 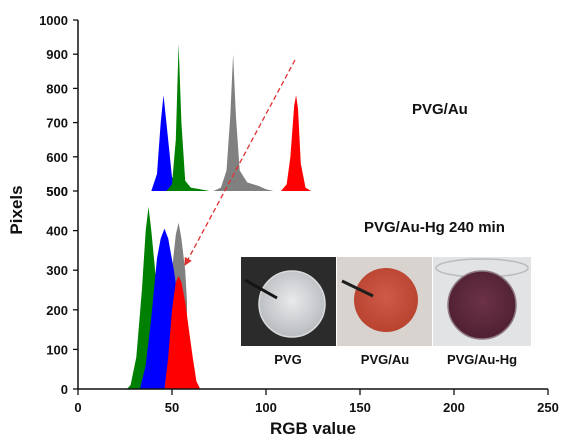 What do you see at coordinates (360, 407) in the screenshot?
I see `x-tick-label: 150` at bounding box center [360, 407].